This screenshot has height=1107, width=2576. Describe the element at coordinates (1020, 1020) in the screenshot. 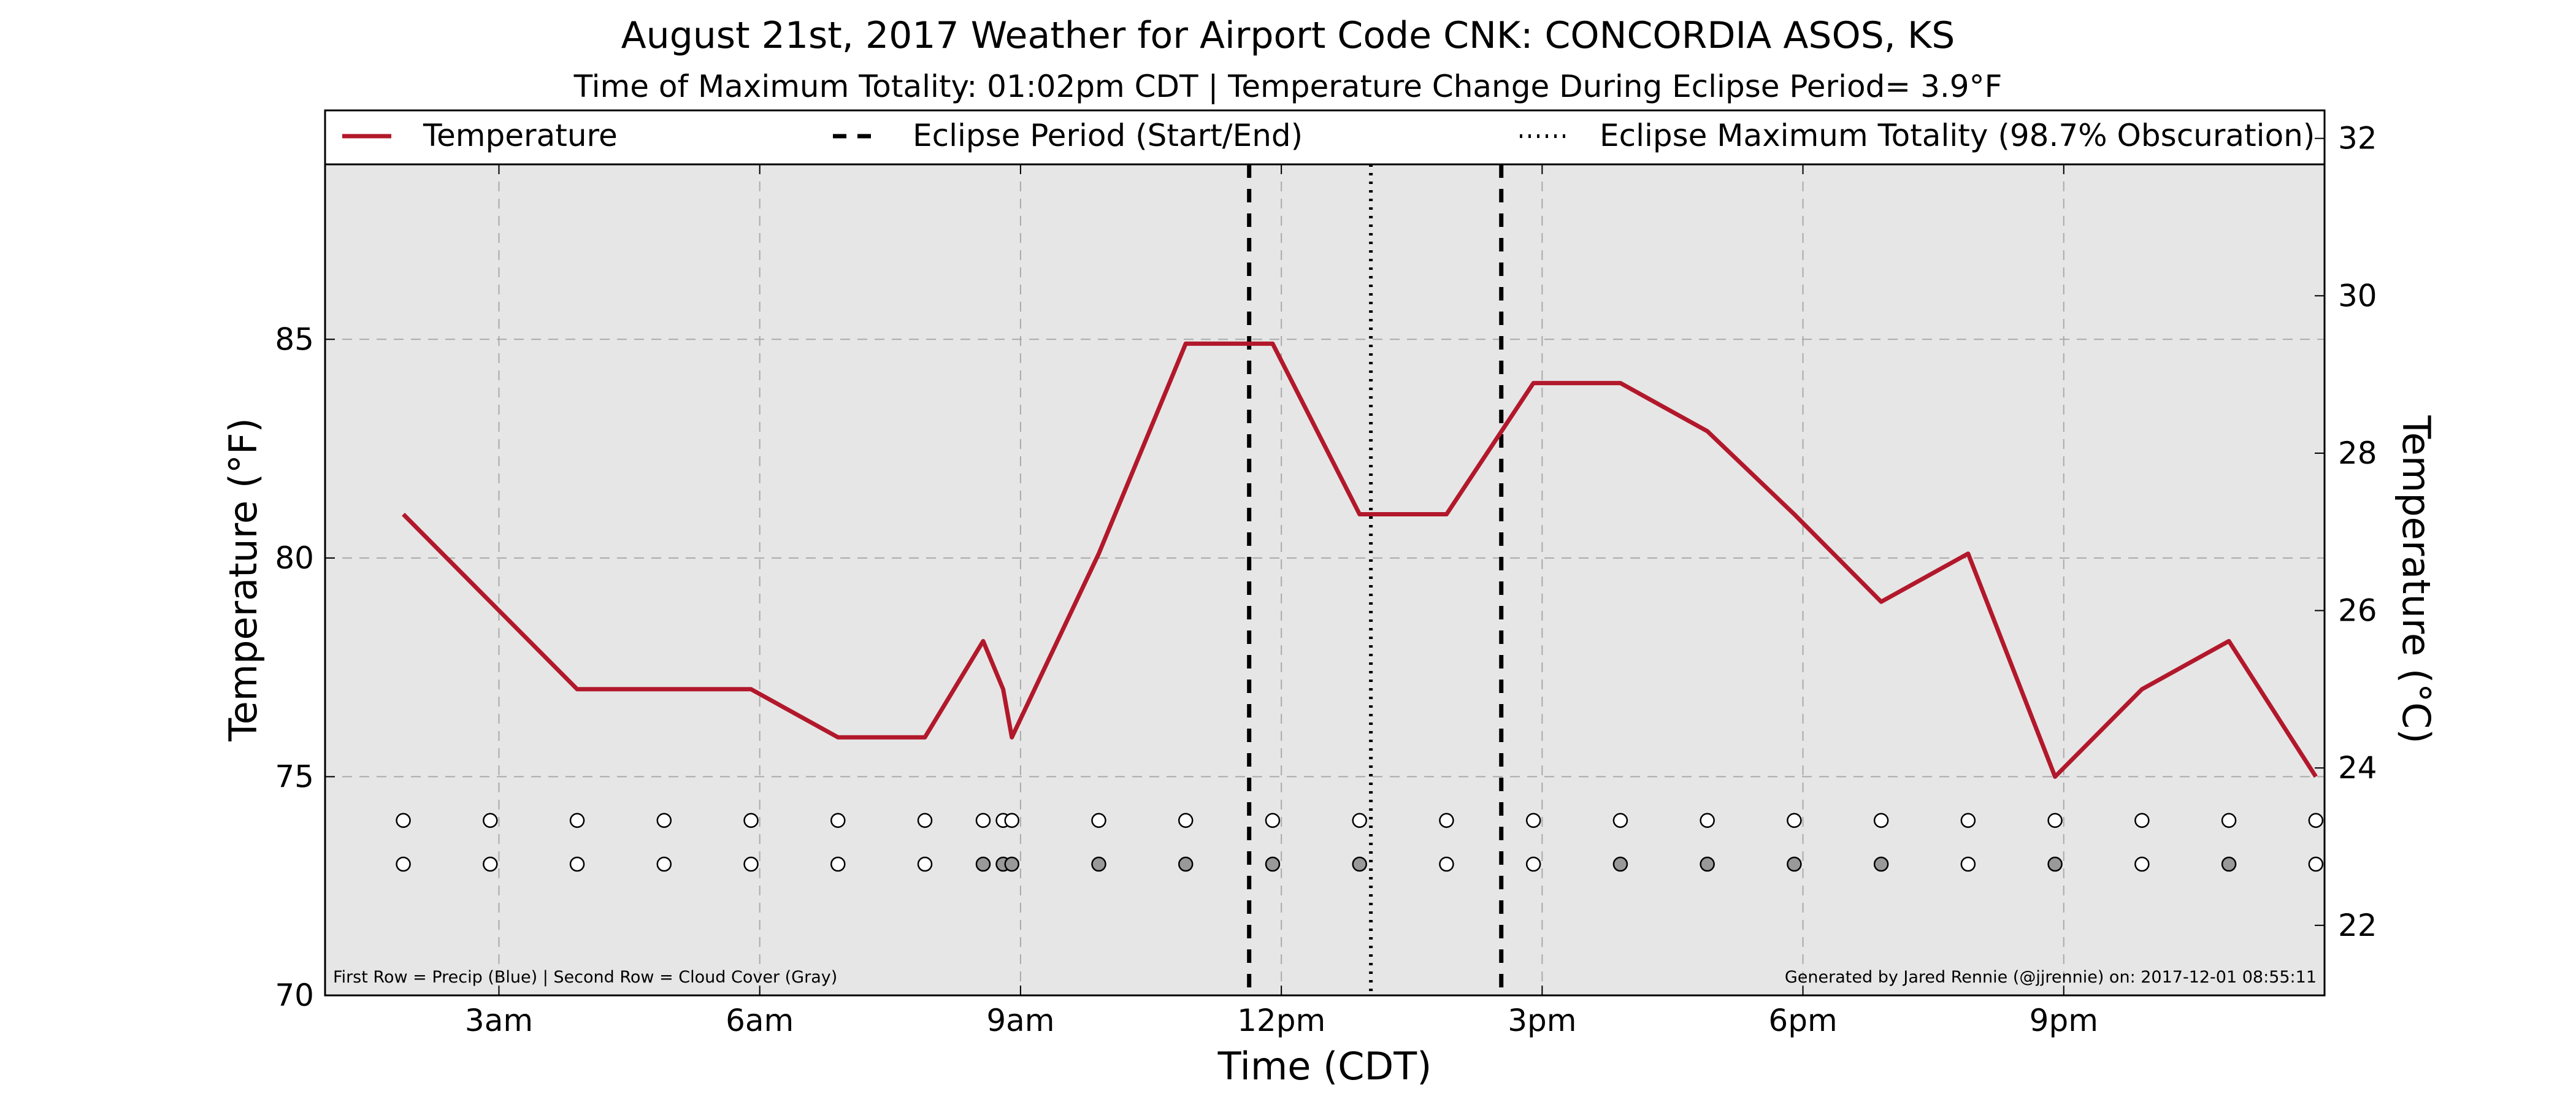

I see `x-tick-label: 9am` at that location.